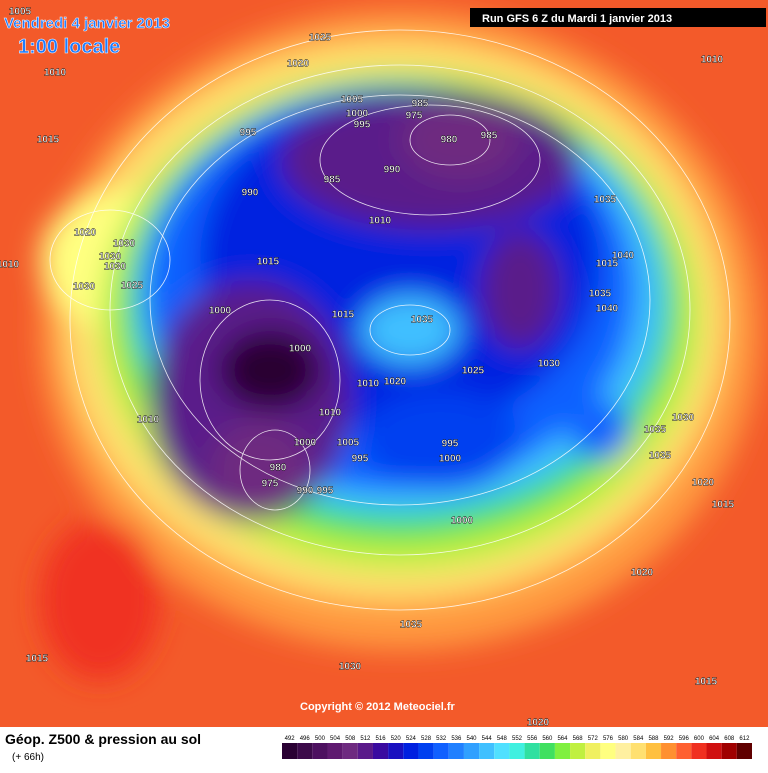 This screenshot has height=773, width=768. I want to click on legend-label: 512, so click(365, 739).